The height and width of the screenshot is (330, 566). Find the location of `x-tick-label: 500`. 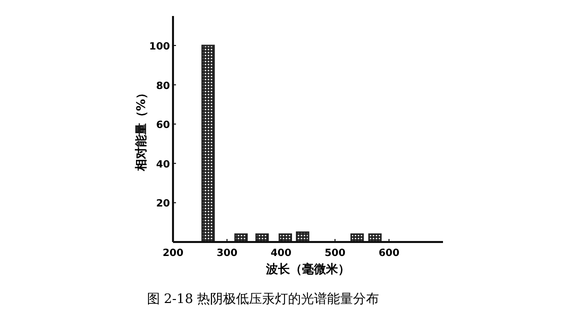

x-tick-label: 500 is located at coordinates (335, 253).